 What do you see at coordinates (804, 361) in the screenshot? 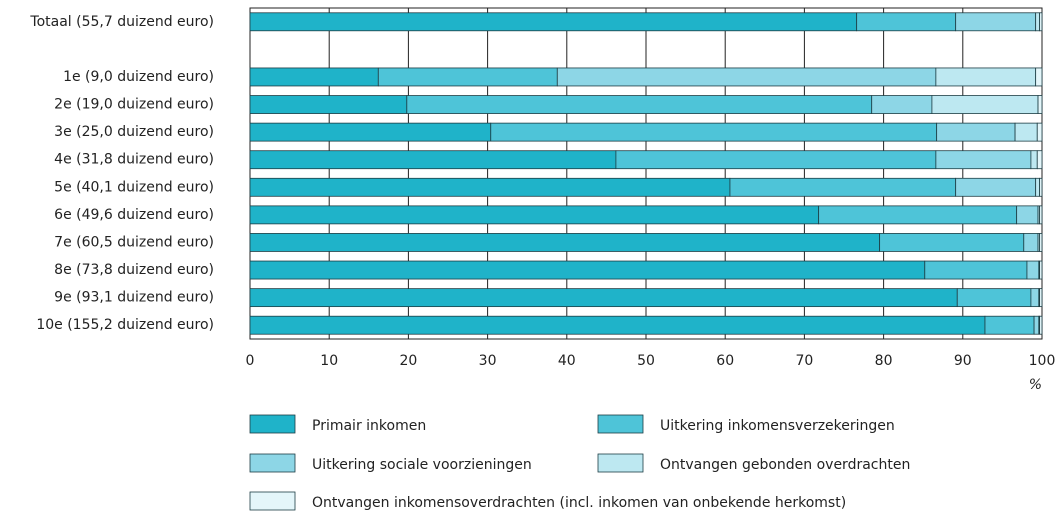
I see `x-tick-label: 70` at bounding box center [804, 361].